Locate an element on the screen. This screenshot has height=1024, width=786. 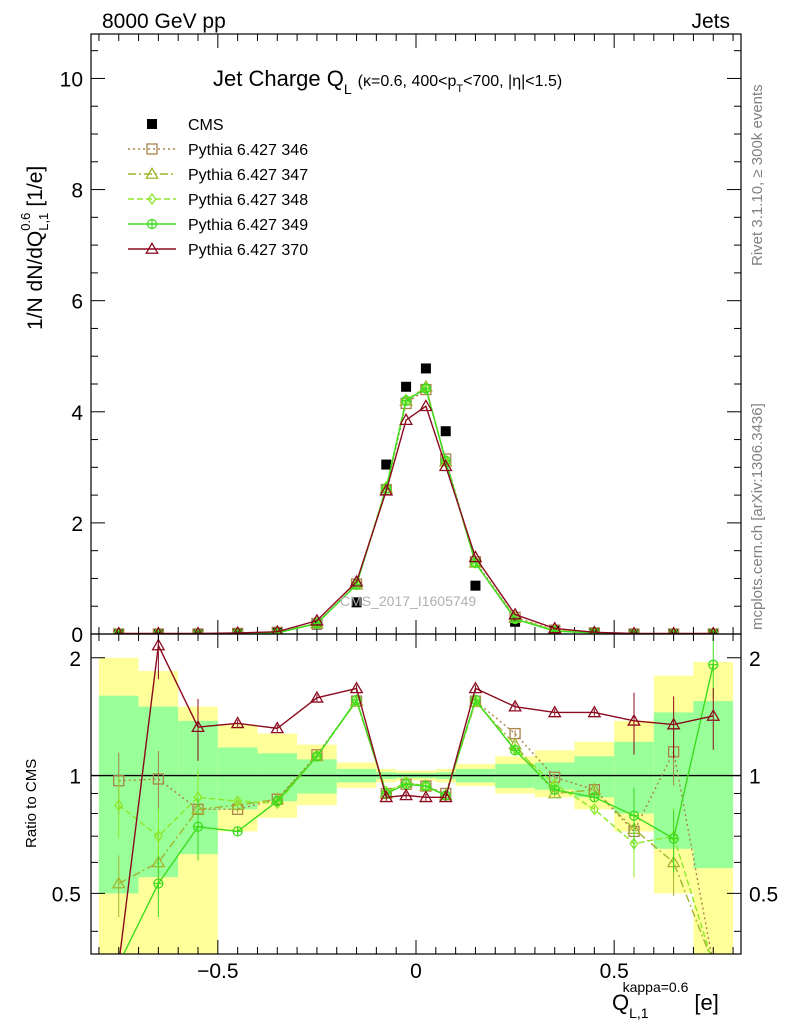
legend-entry-p346: Pythia 6.427 346 is located at coordinates (218, 150).